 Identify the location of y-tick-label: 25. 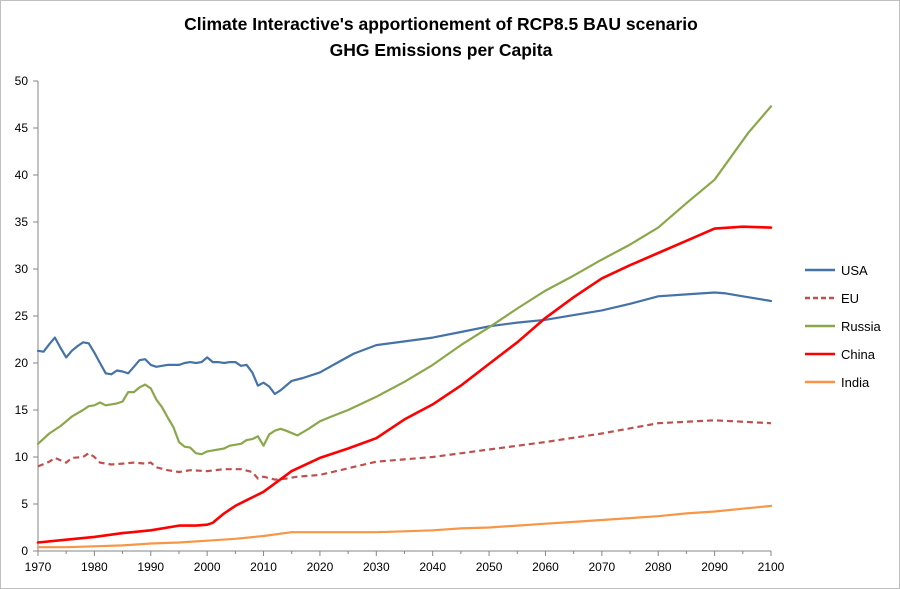
(22, 316).